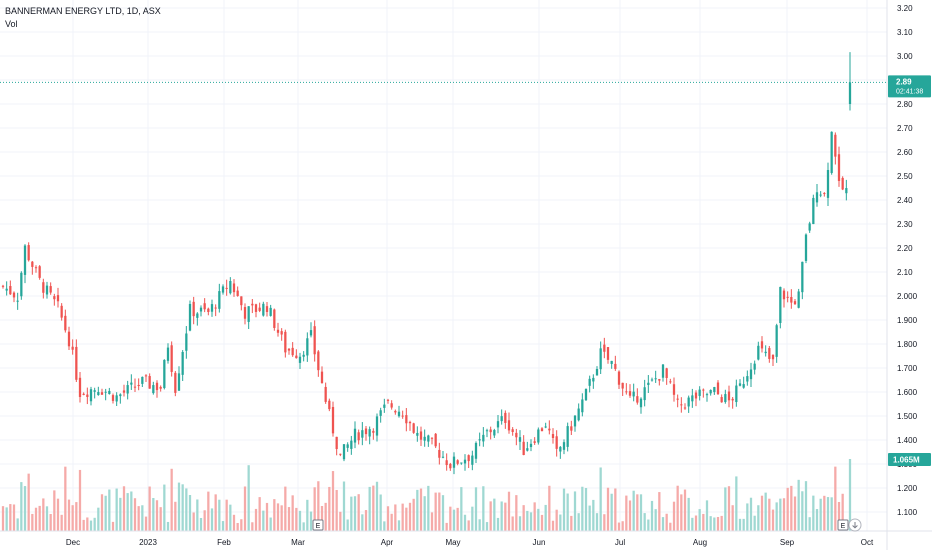 The width and height of the screenshot is (932, 550). Describe the element at coordinates (905, 248) in the screenshot. I see `price-tick-label: 2.20` at that location.